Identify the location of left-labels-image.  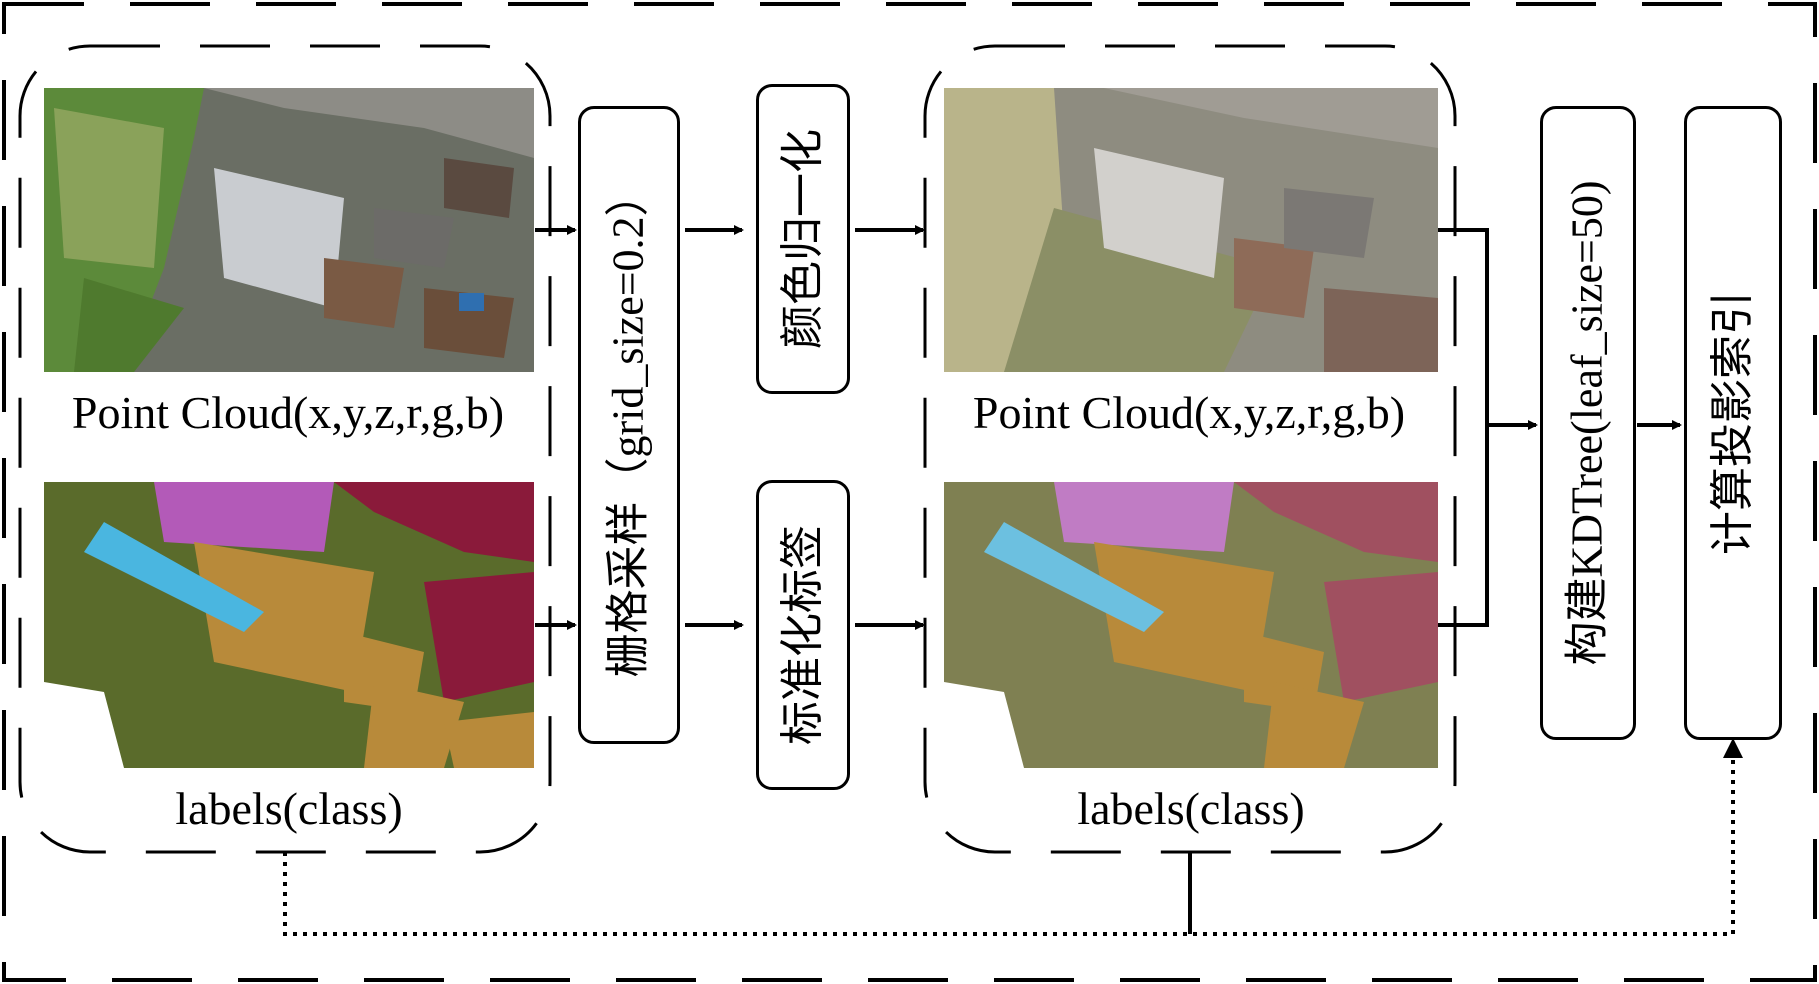
(289, 625).